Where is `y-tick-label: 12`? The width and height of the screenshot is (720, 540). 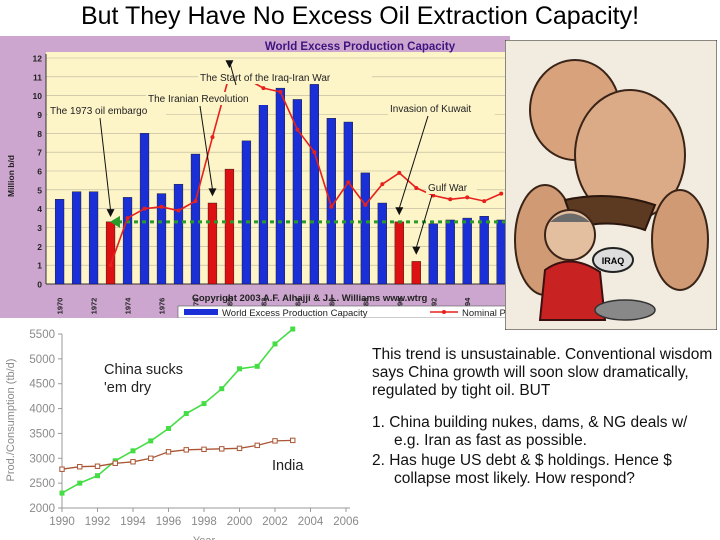
y-tick-label: 12 is located at coordinates (38, 59).